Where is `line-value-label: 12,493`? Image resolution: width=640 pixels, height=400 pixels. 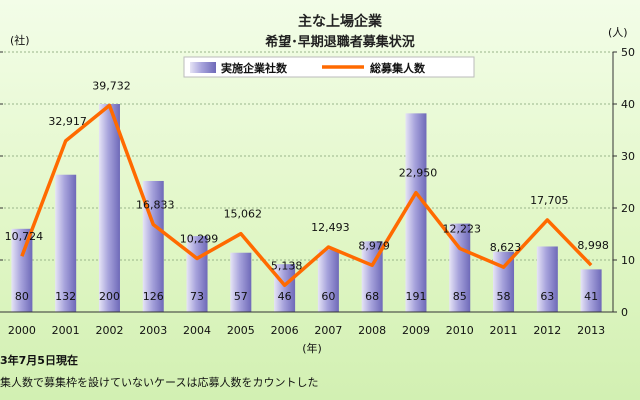 line-value-label: 12,493 is located at coordinates (330, 227).